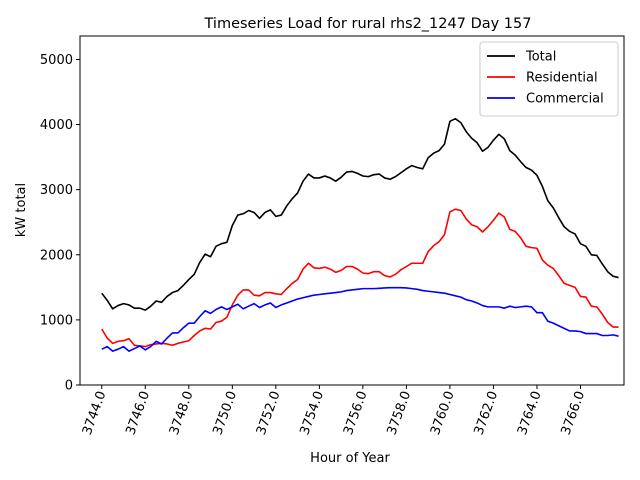  What do you see at coordinates (21, 210) in the screenshot?
I see `y-axis-label: kW total` at bounding box center [21, 210].